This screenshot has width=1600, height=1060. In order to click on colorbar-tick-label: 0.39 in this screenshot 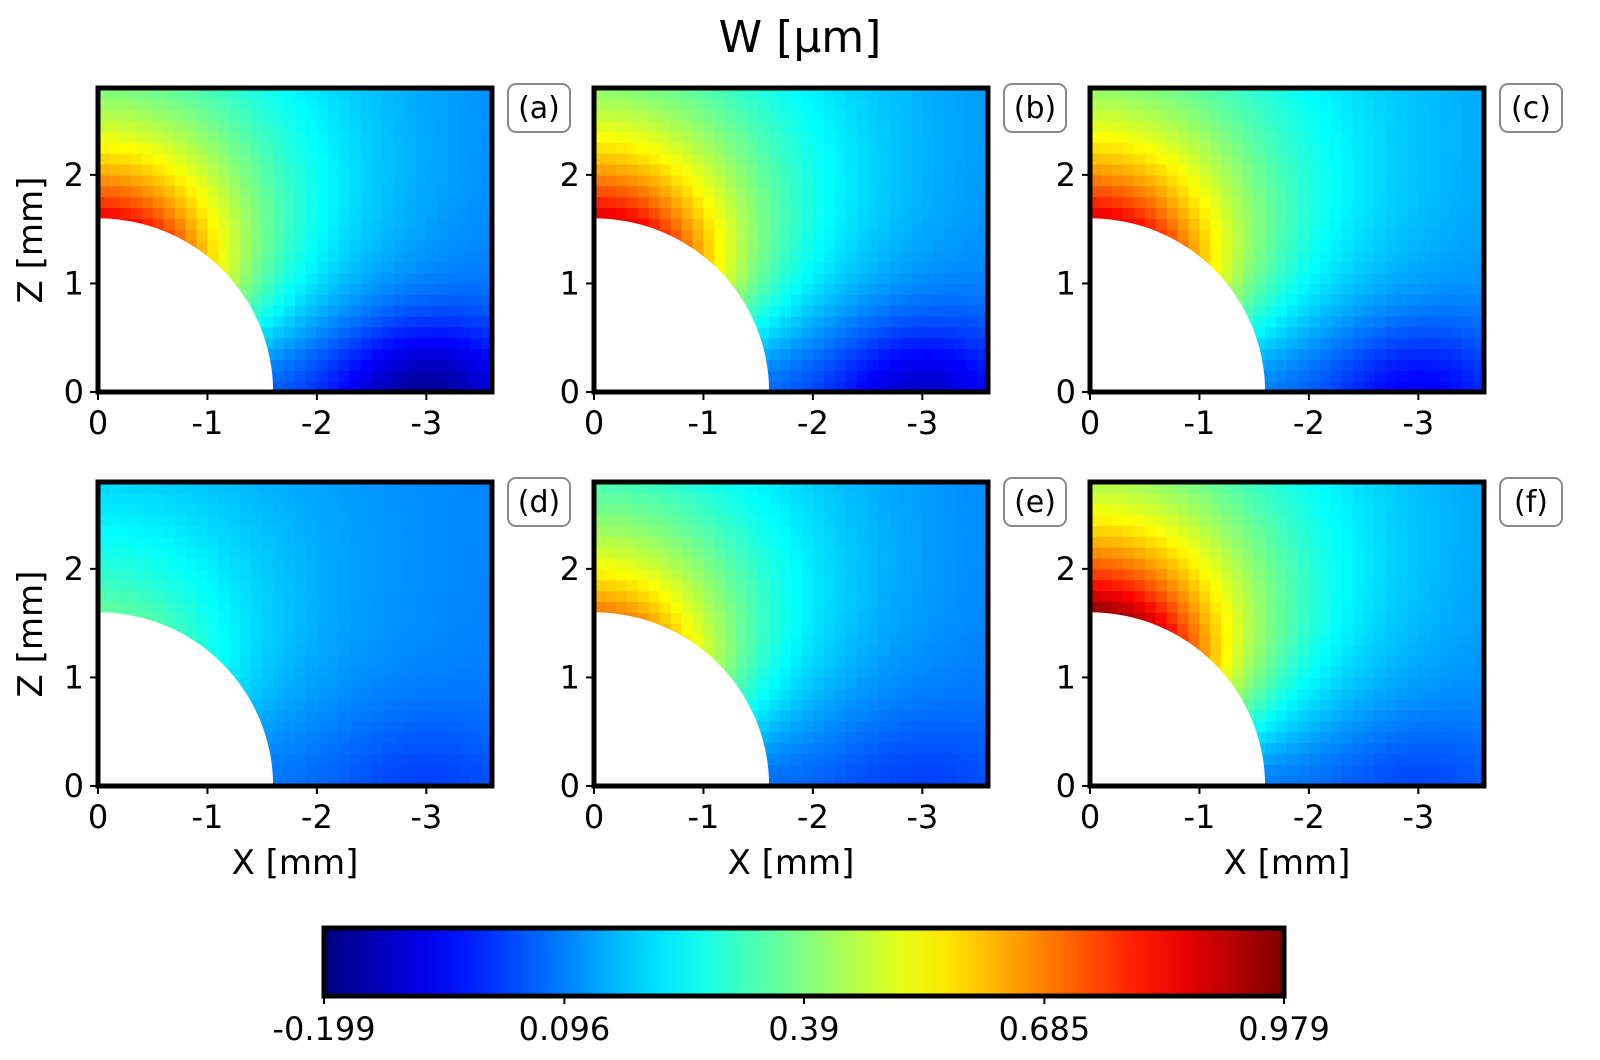, I will do `click(803, 1029)`.